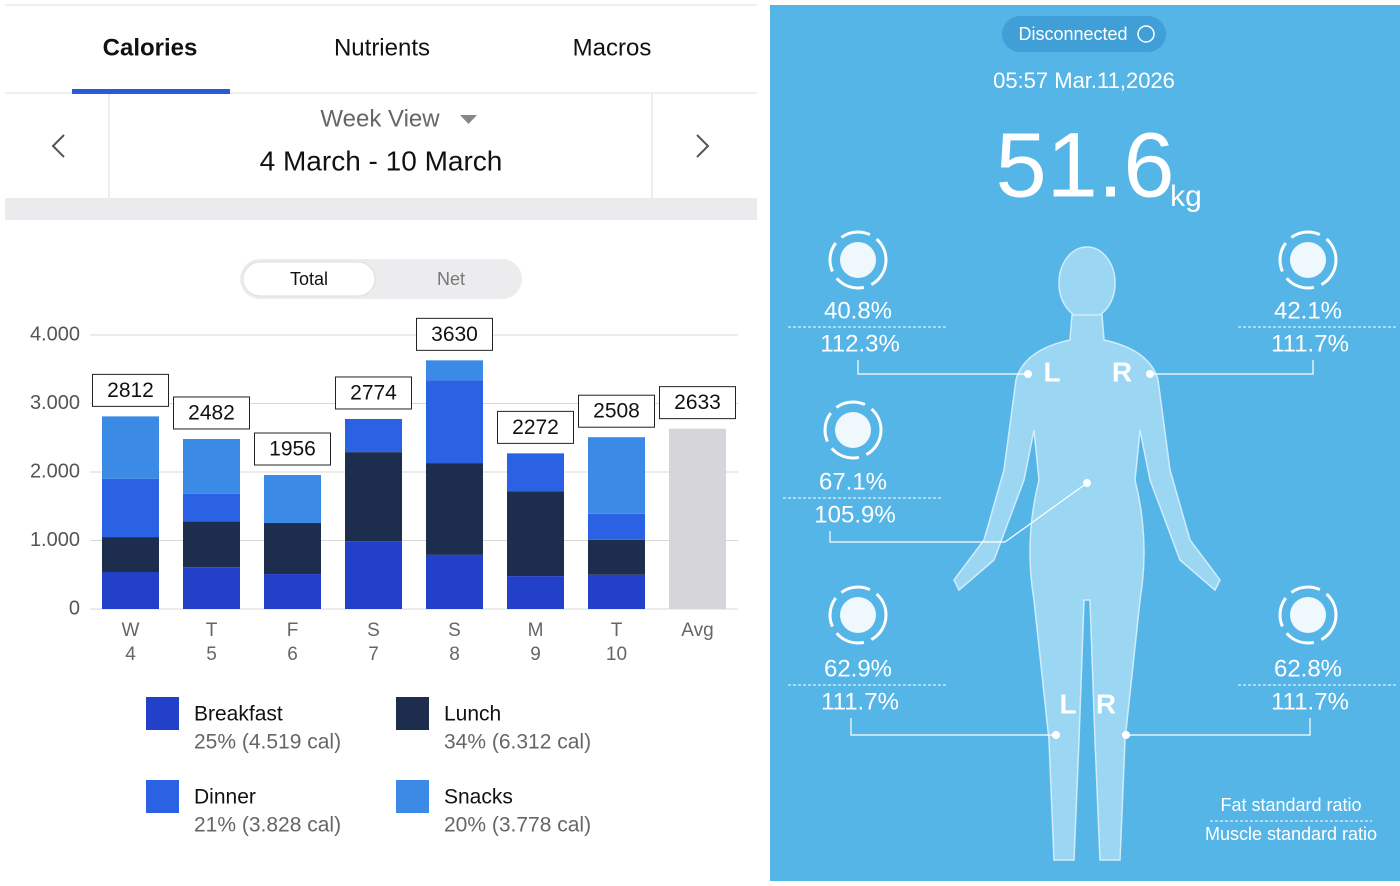 The image size is (1400, 886). Describe the element at coordinates (858, 310) in the screenshot. I see `segment-fat: 40.8%` at that location.